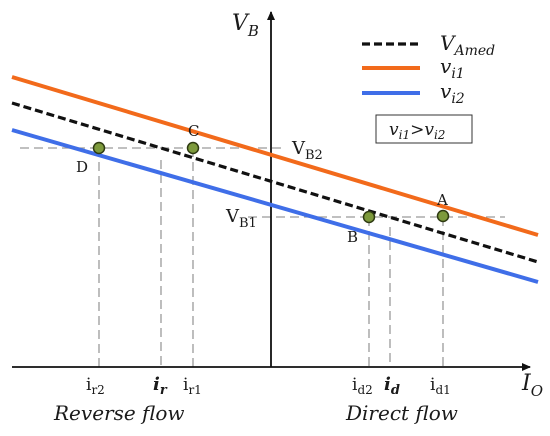  I want to click on legend-vi2-label: vi2, so click(452, 93).